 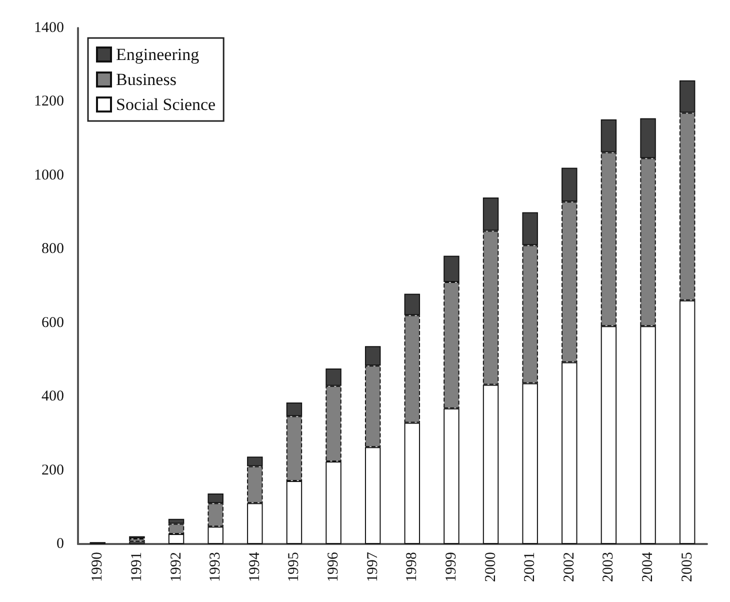 What do you see at coordinates (490, 567) in the screenshot?
I see `x-tick-label: 2000` at bounding box center [490, 567].